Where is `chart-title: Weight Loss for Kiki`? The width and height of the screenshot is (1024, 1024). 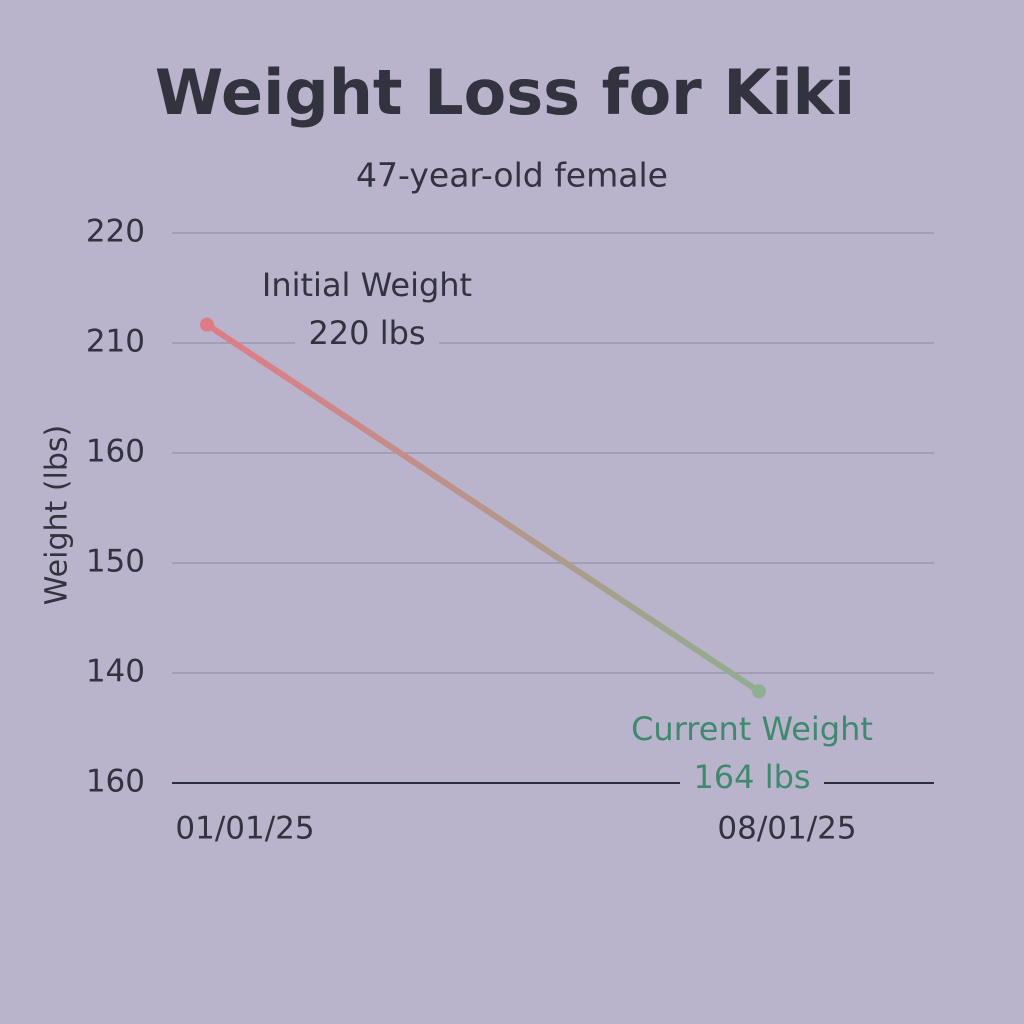 chart-title: Weight Loss for Kiki is located at coordinates (505, 92).